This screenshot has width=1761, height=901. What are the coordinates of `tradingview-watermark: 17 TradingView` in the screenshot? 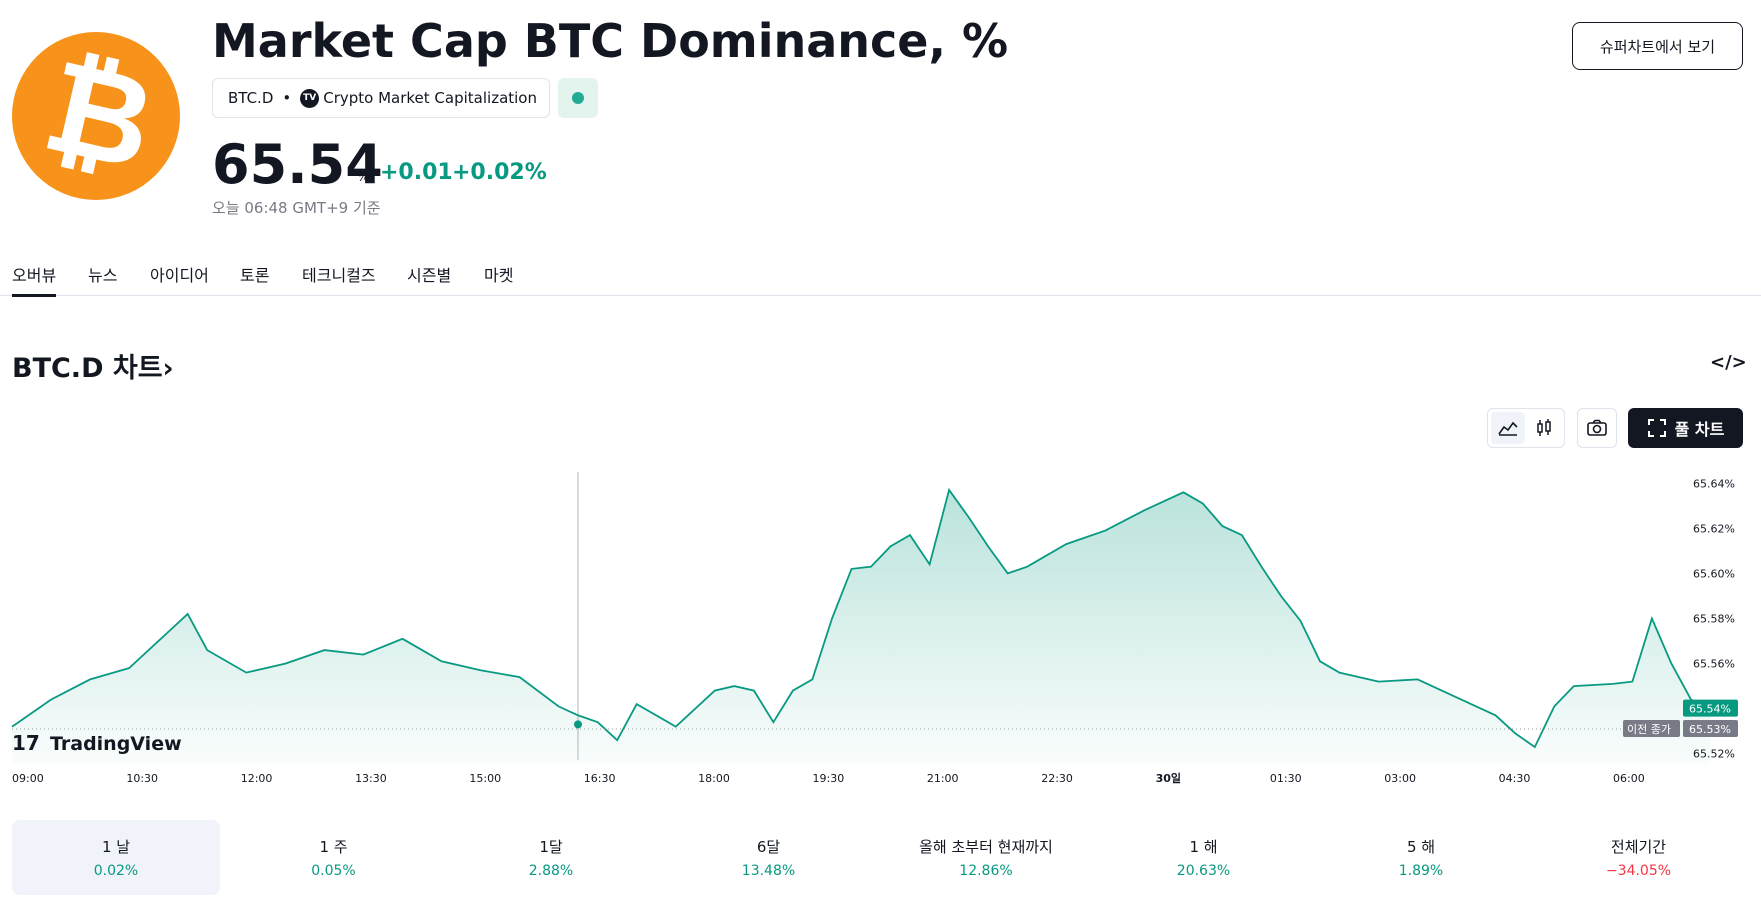 It's located at (97, 743).